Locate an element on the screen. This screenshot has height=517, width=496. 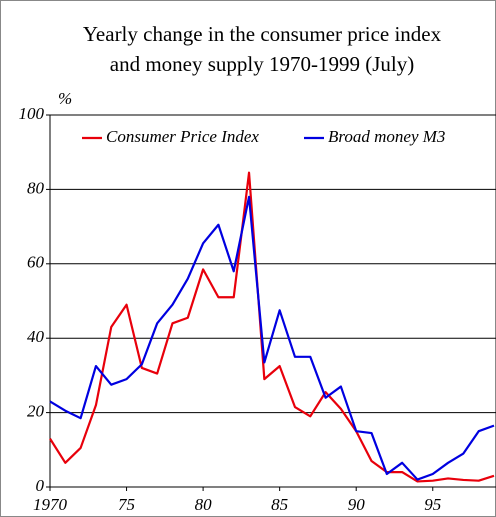
x-tick-label: 75 is located at coordinates (126, 504).